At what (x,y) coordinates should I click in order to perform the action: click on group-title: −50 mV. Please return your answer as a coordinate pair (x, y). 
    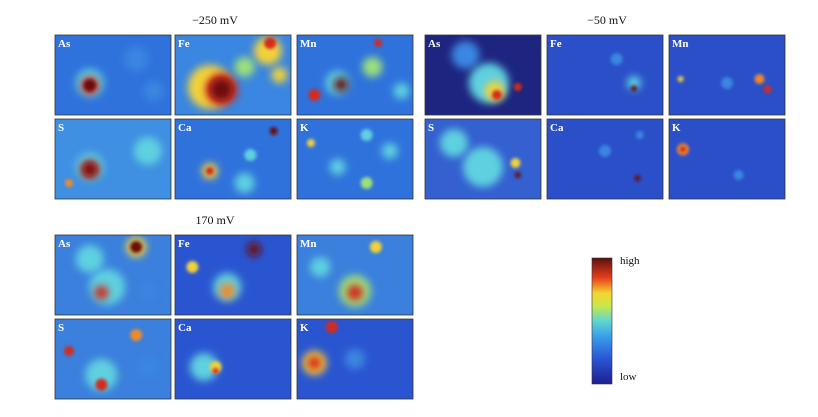
    Looking at the image, I should click on (607, 20).